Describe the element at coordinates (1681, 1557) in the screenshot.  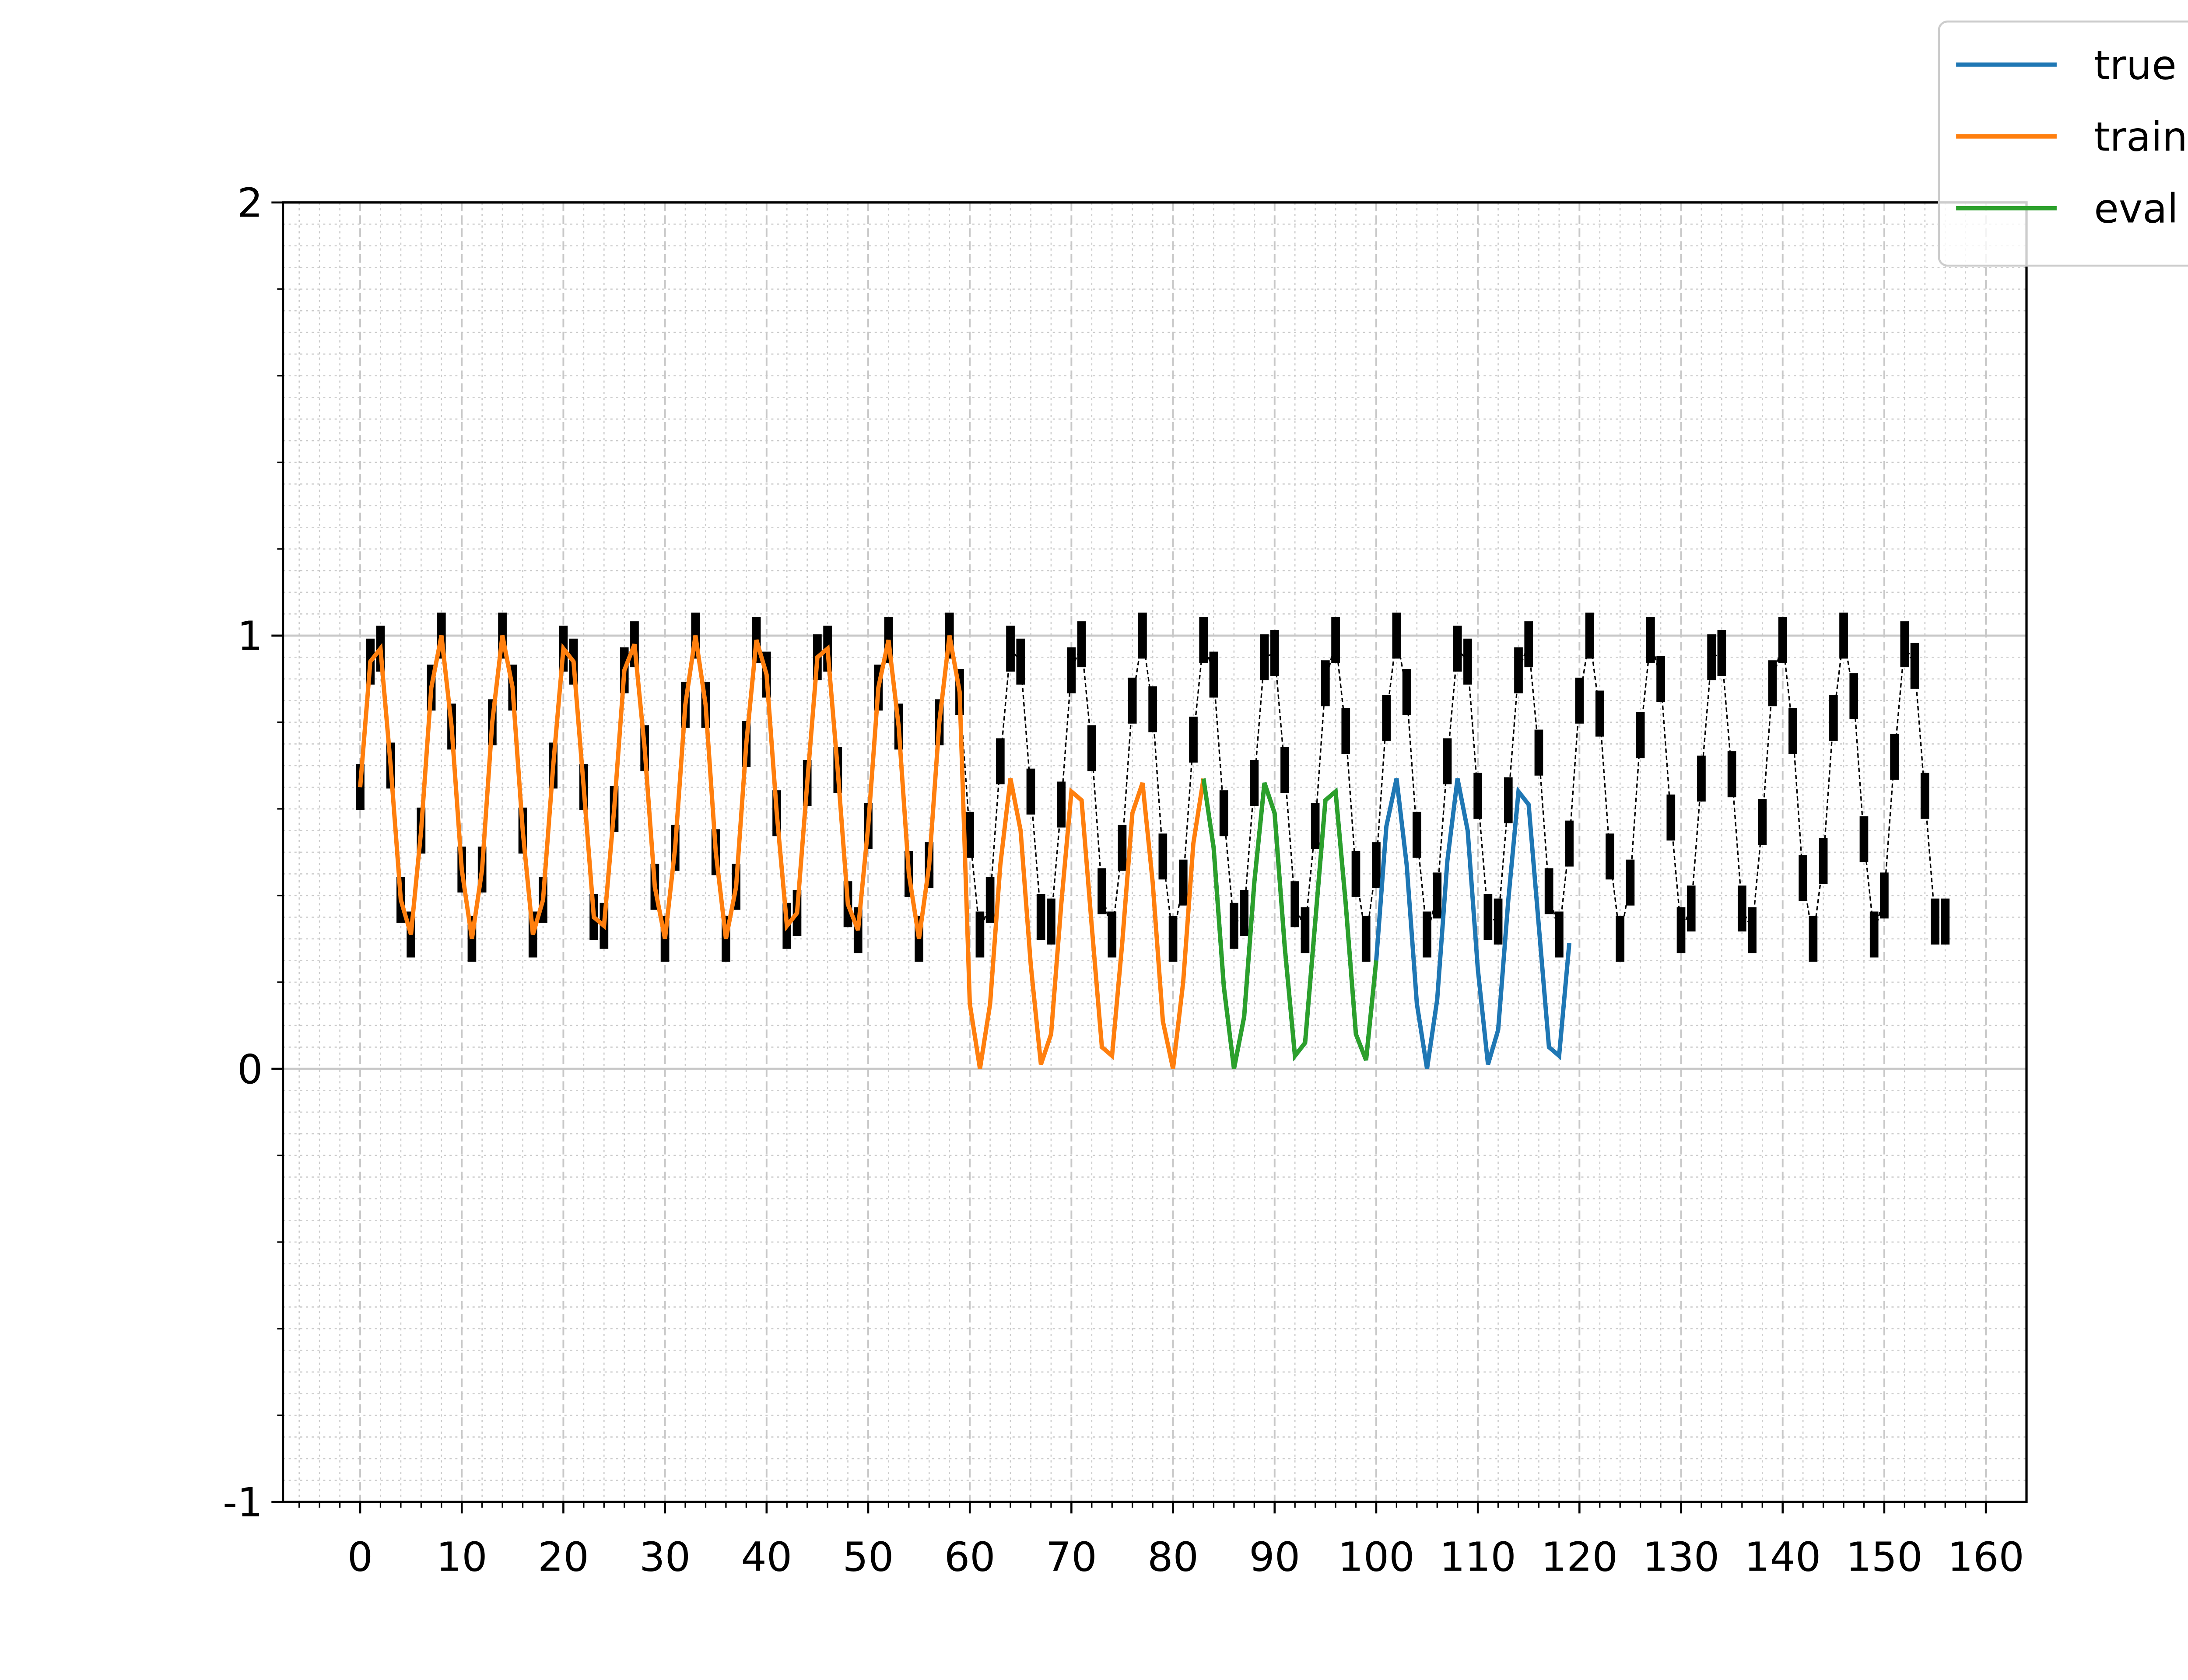
I see `x-tick-label: 130` at that location.